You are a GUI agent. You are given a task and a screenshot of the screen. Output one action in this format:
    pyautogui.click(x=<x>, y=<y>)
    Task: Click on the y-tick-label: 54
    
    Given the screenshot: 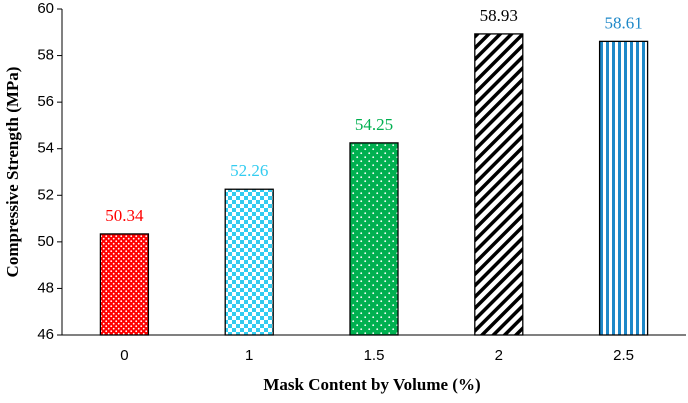 What is the action you would take?
    pyautogui.click(x=45, y=148)
    